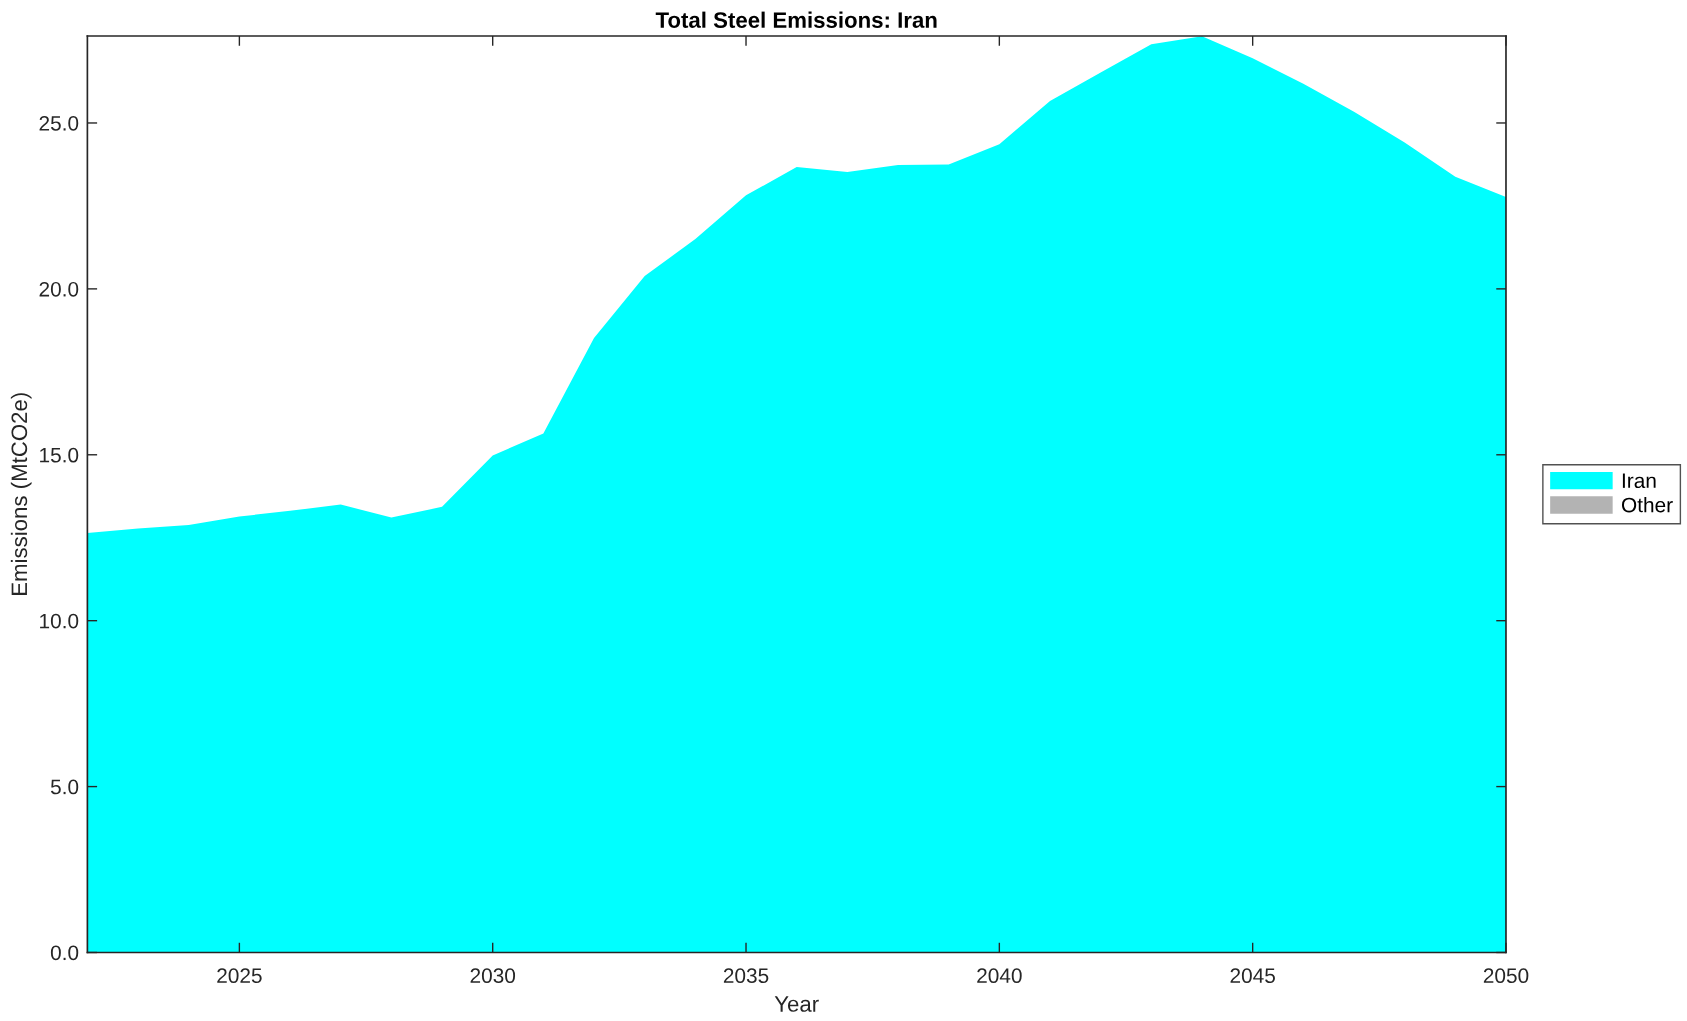 This screenshot has height=1021, width=1687. Describe the element at coordinates (493, 976) in the screenshot. I see `x-tick-label: 2030` at that location.